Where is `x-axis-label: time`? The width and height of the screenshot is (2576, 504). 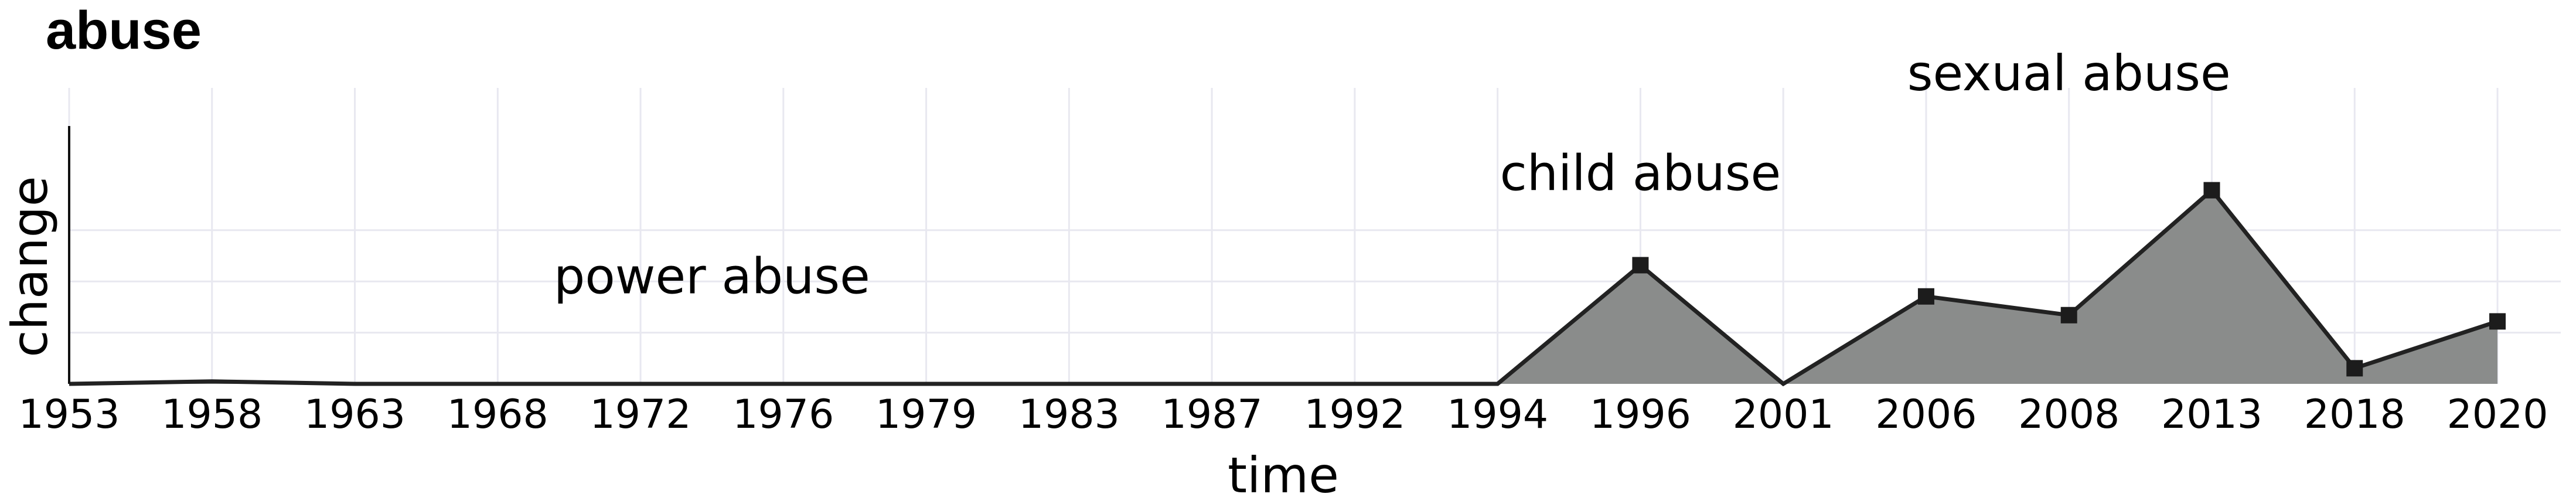
x-axis-label: time is located at coordinates (1283, 475).